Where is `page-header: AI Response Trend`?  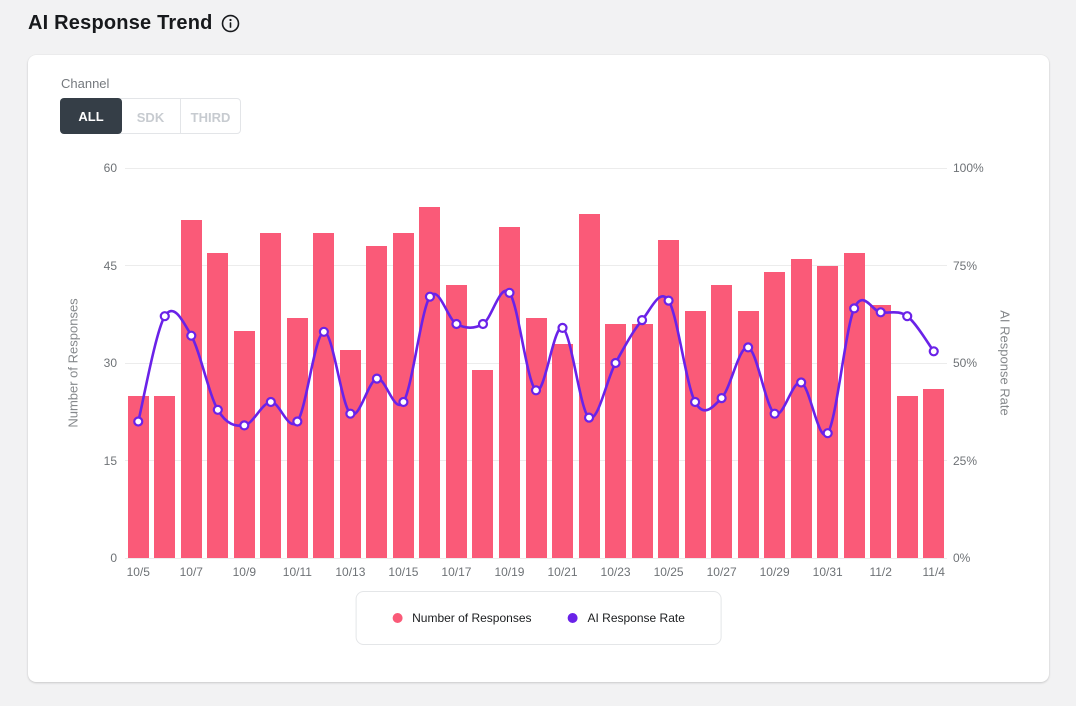
page-header: AI Response Trend is located at coordinates (134, 23).